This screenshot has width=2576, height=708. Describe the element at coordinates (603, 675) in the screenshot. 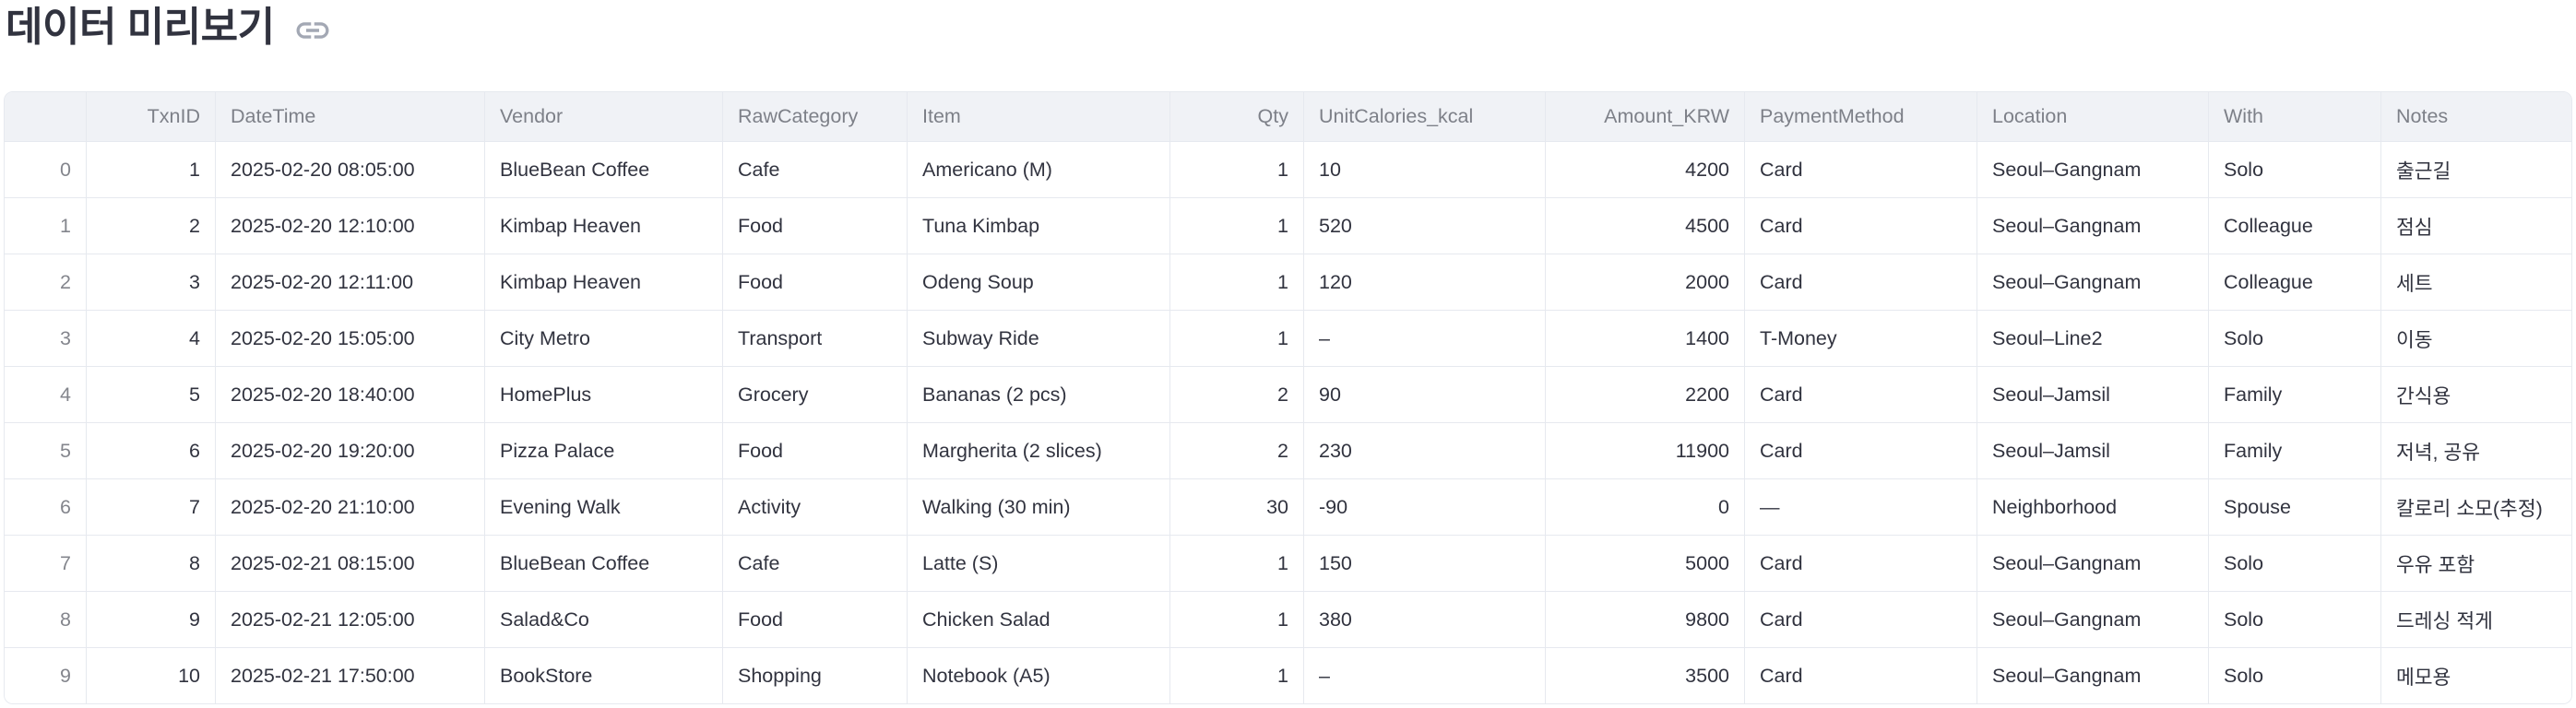

I see `table-cell: BookStore` at that location.